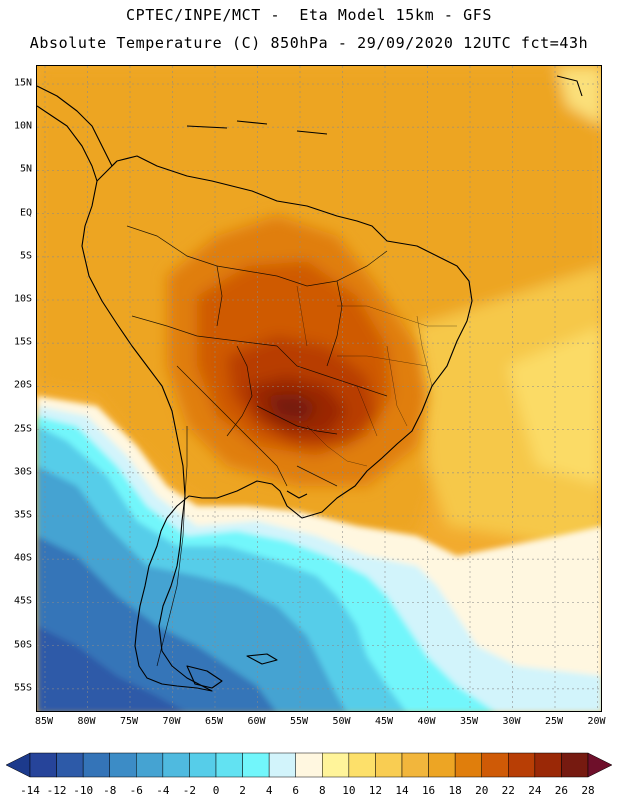 The width and height of the screenshot is (618, 800). I want to click on latitude-label: 50S, so click(22, 645).